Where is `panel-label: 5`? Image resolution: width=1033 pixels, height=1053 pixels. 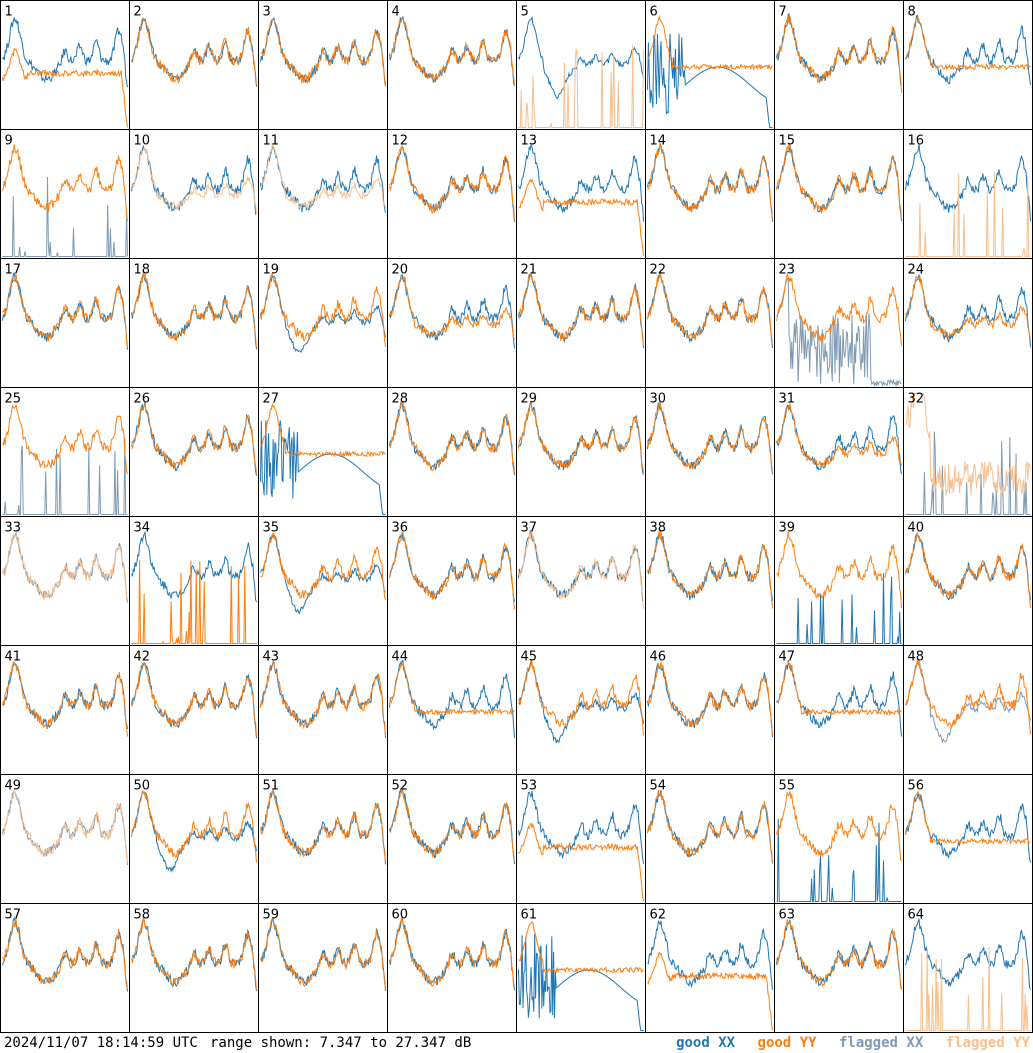 panel-label: 5 is located at coordinates (525, 12).